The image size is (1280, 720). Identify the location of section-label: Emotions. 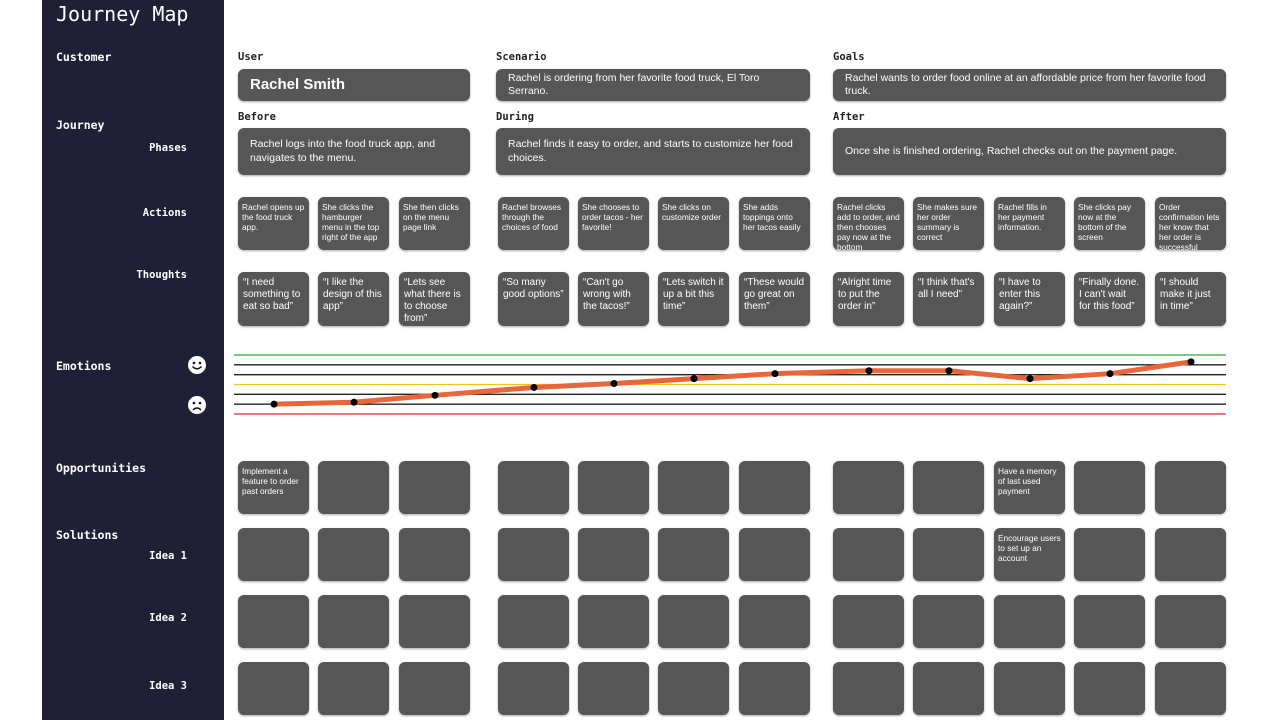
(84, 366).